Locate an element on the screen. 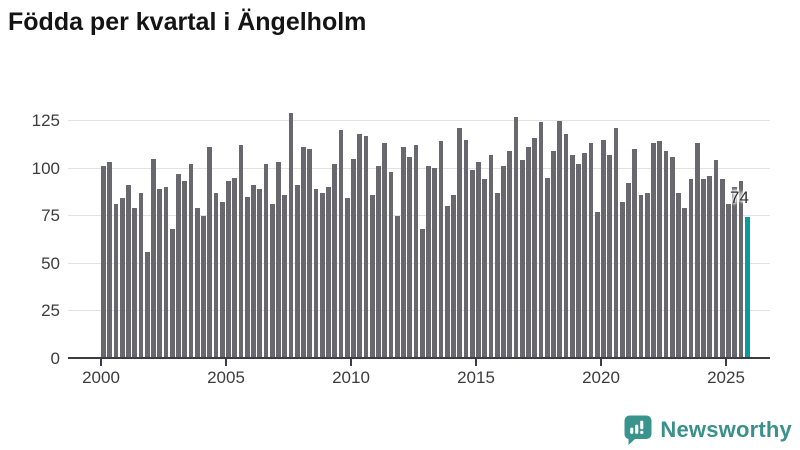  last-value-label: 74 is located at coordinates (739, 197).